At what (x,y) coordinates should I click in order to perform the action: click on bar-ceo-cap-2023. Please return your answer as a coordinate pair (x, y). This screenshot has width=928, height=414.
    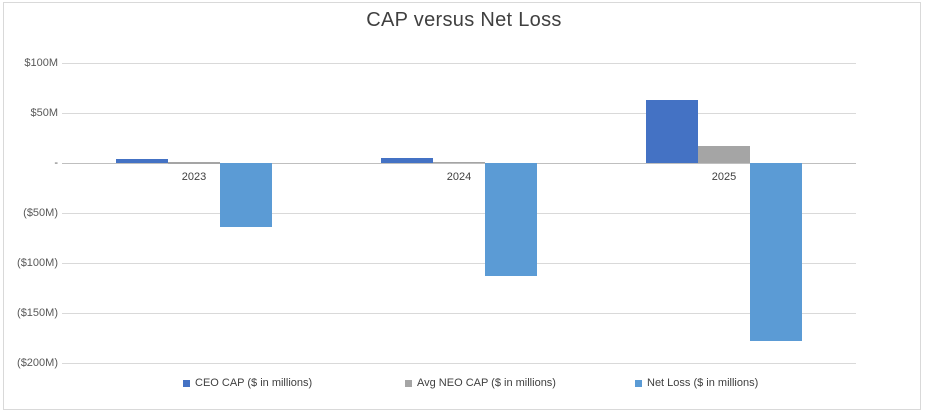
    Looking at the image, I should click on (142, 161).